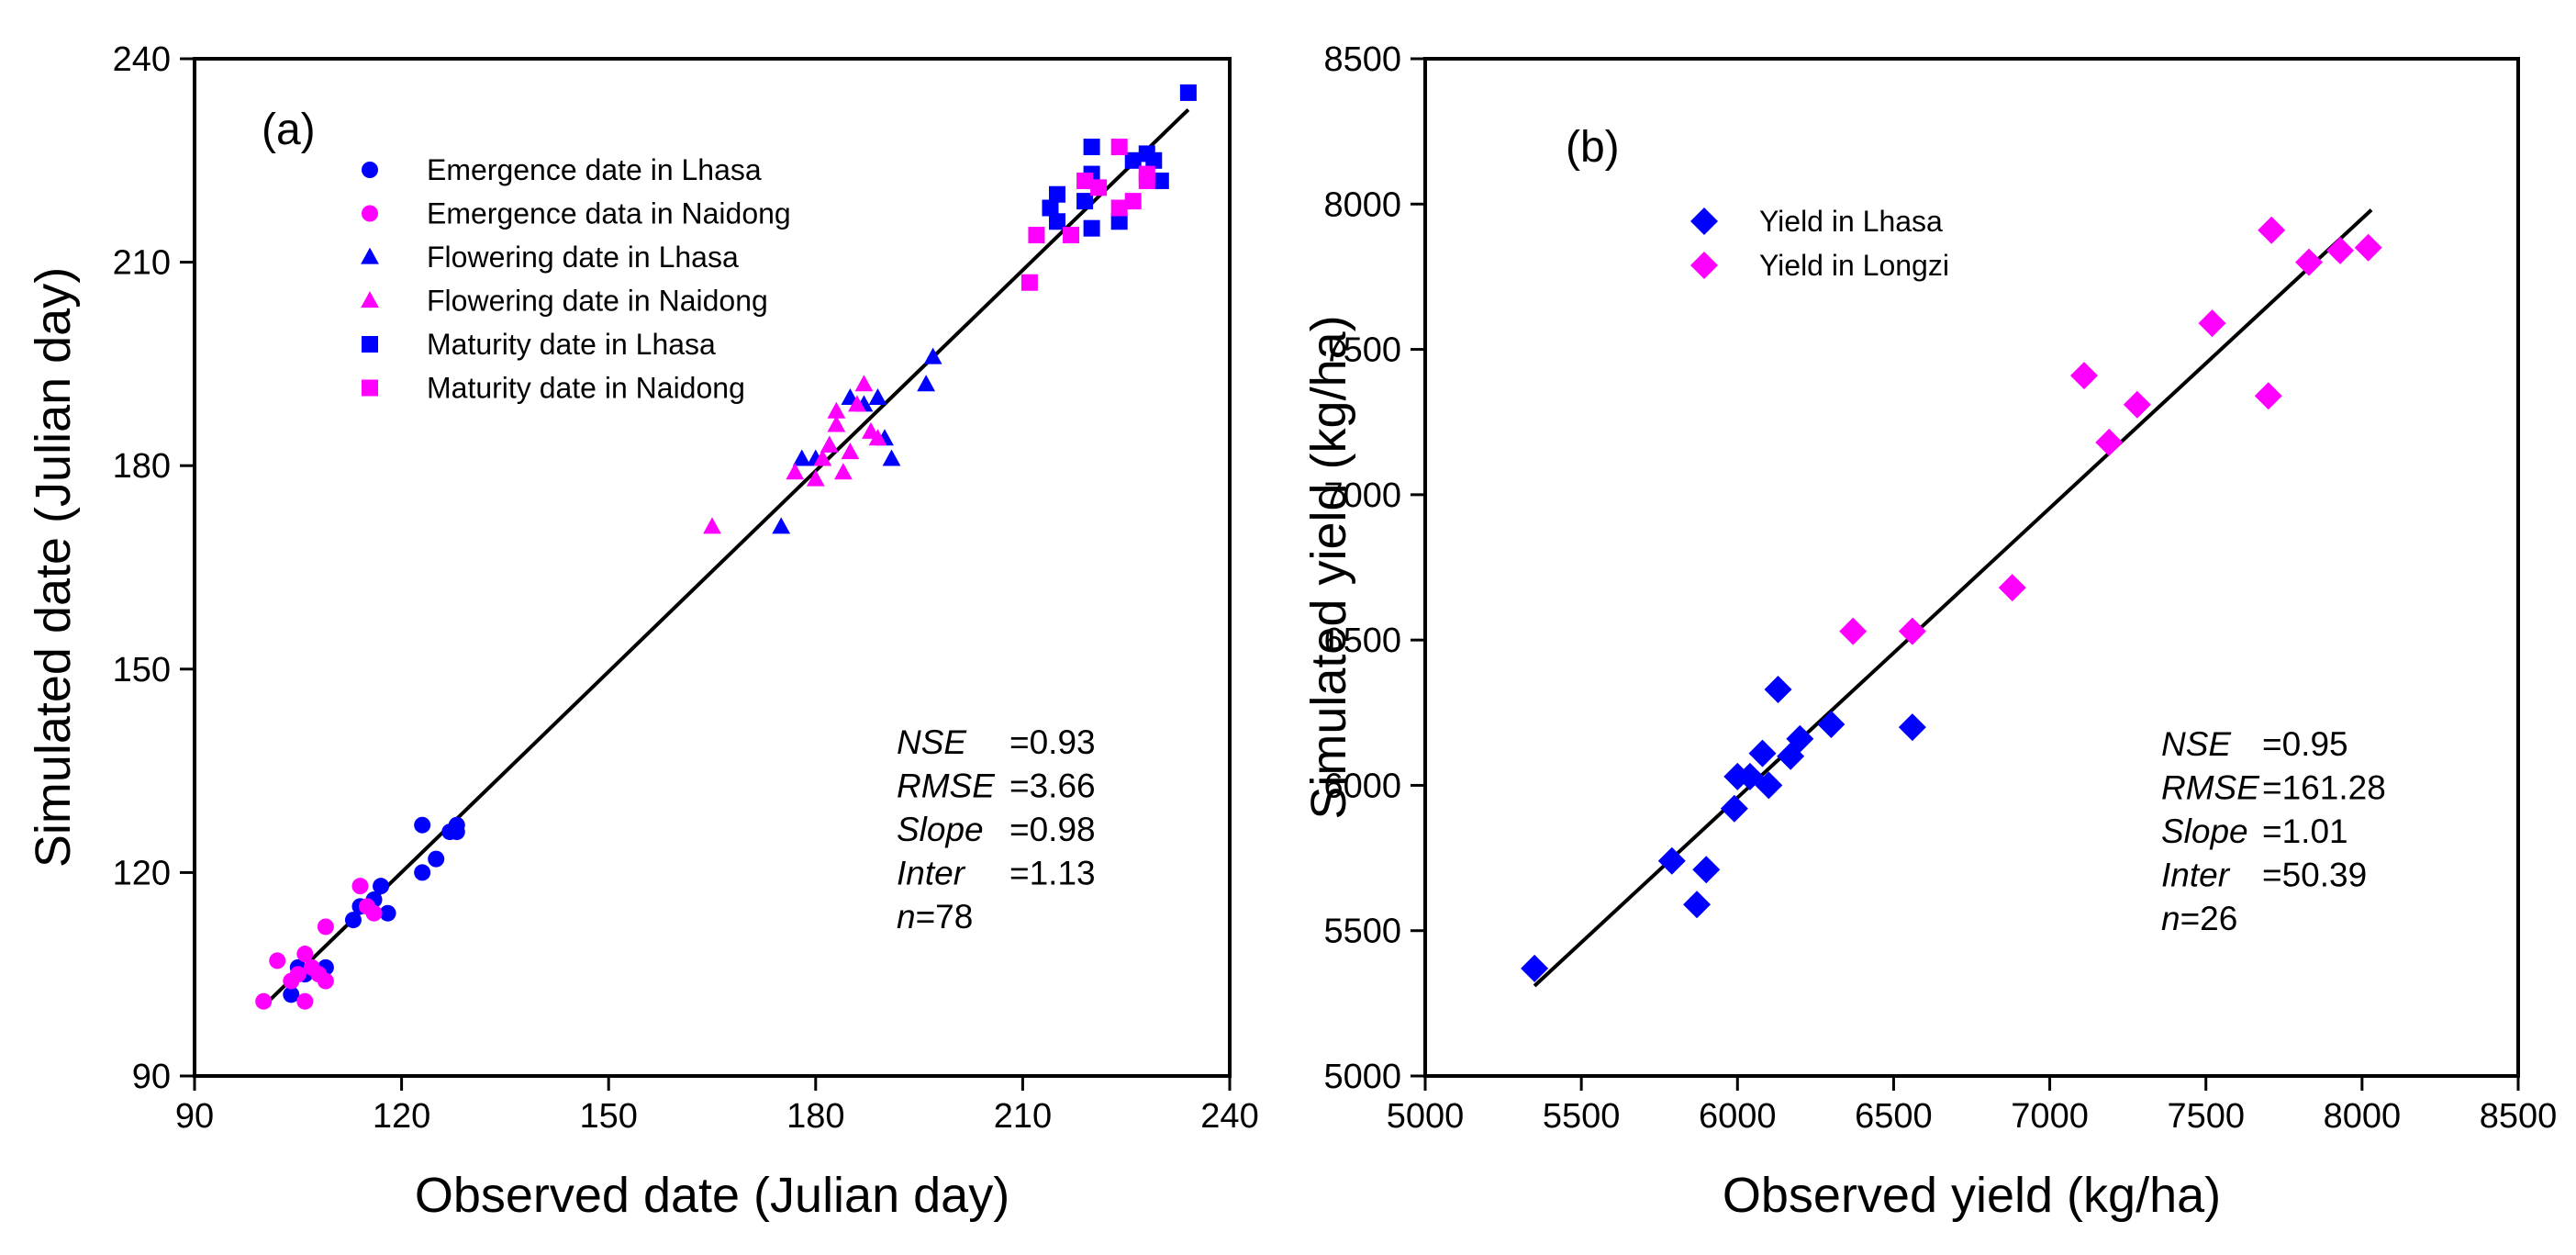 The height and width of the screenshot is (1255, 2576). What do you see at coordinates (53, 567) in the screenshot?
I see `y-axis-title: Simulated date (Julian day)` at bounding box center [53, 567].